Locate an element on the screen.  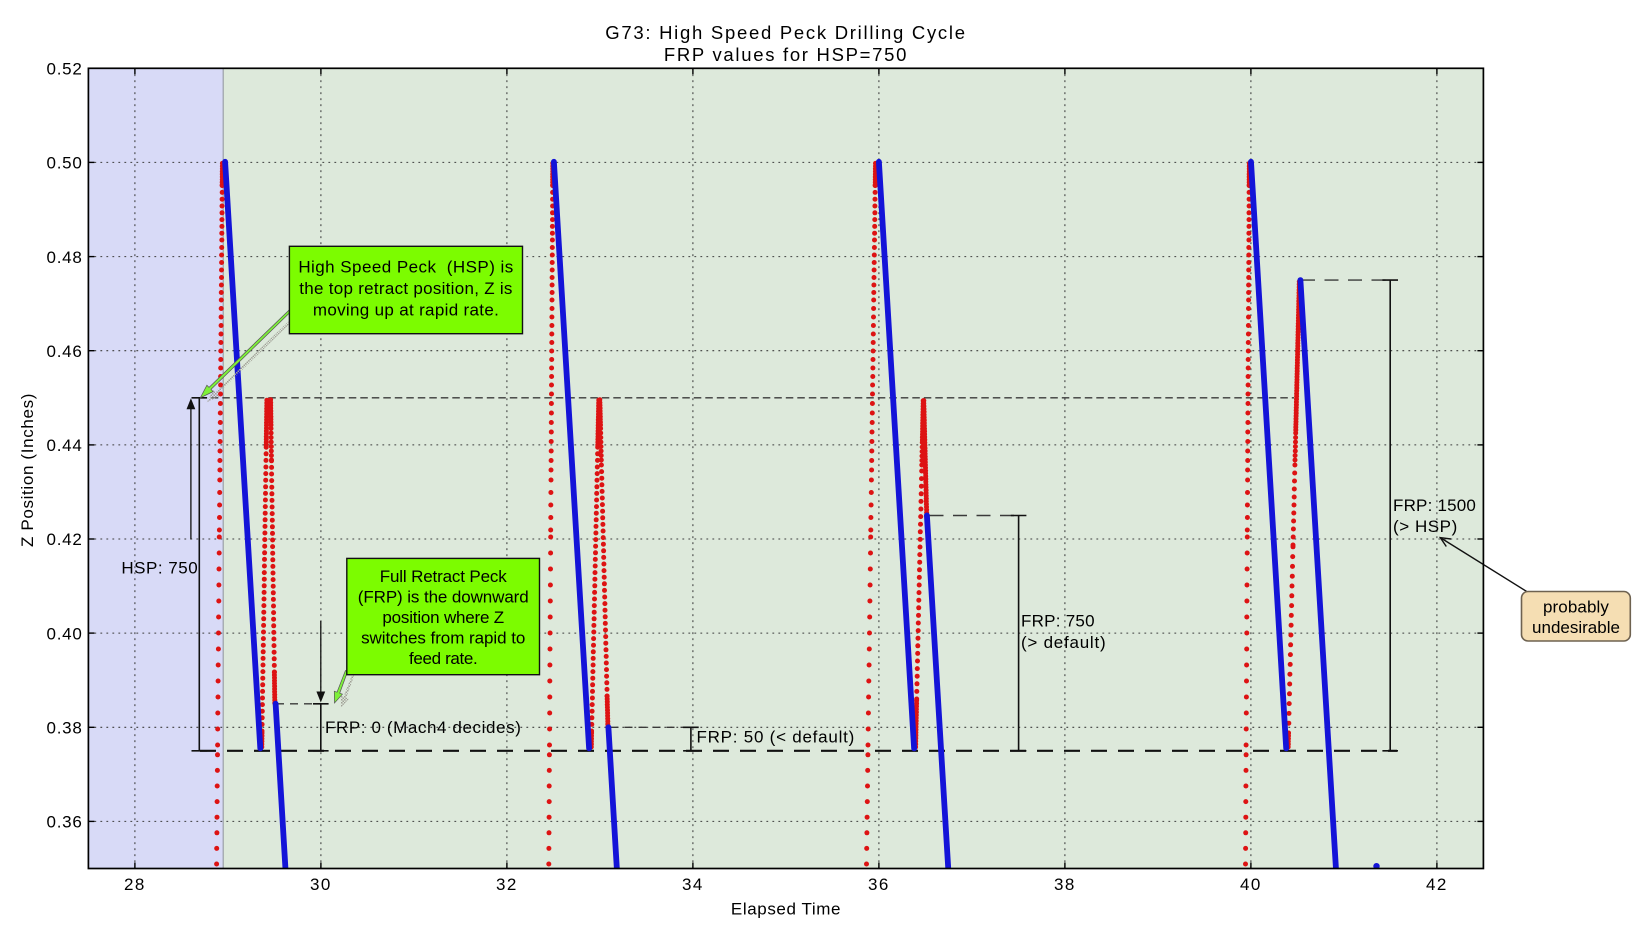
svg-text: 40 is located at coordinates (1251, 884).